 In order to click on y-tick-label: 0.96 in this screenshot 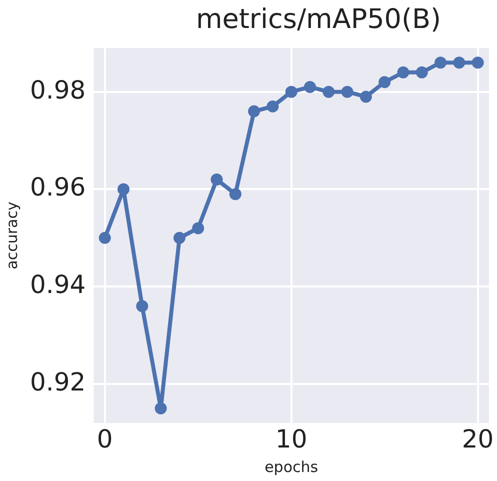, I will do `click(58, 187)`.